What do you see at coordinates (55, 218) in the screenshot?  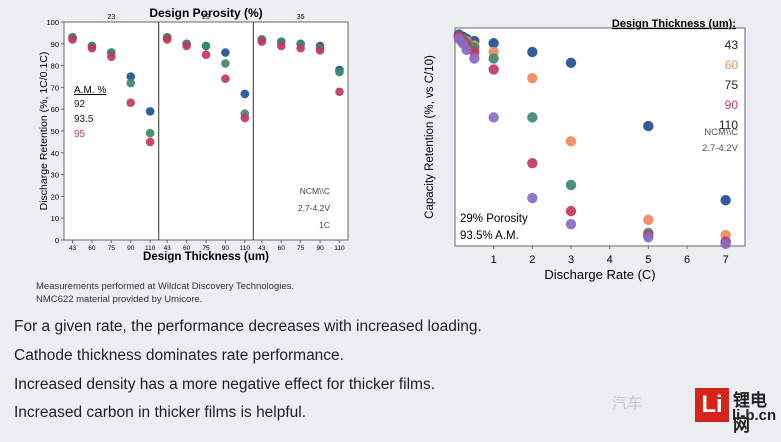 I see `y-tick-label: 10` at bounding box center [55, 218].